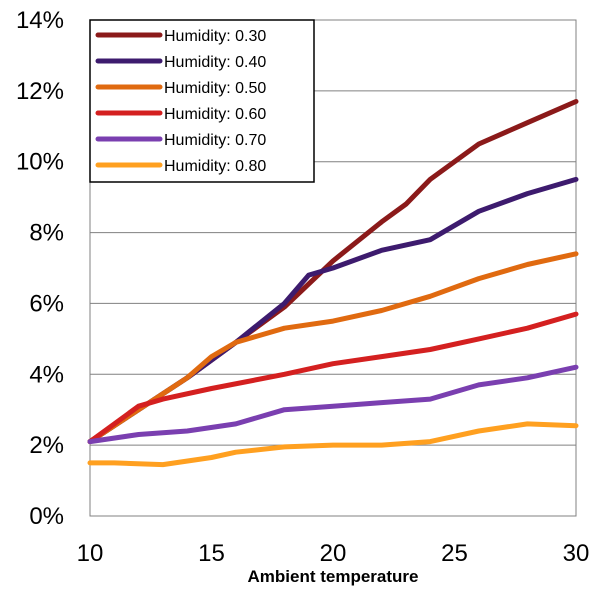  What do you see at coordinates (215, 114) in the screenshot?
I see `legend-label: Humidity: 0.60` at bounding box center [215, 114].